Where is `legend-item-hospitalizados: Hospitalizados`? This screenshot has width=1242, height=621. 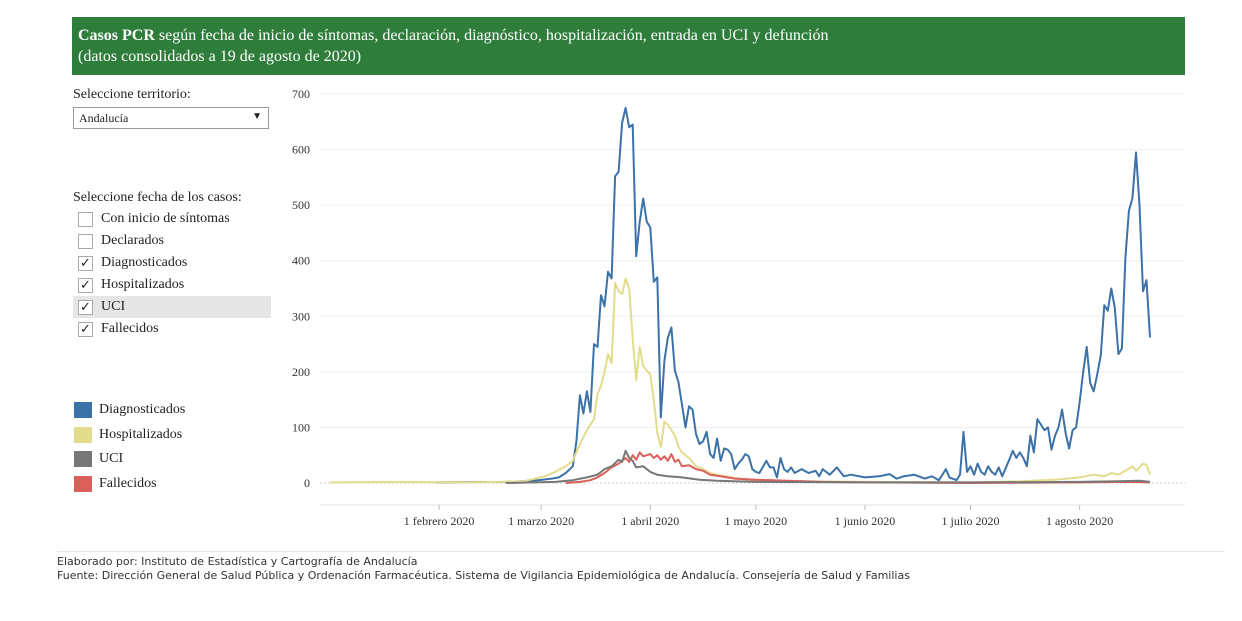
legend-item-hospitalizados: Hospitalizados is located at coordinates (129, 435).